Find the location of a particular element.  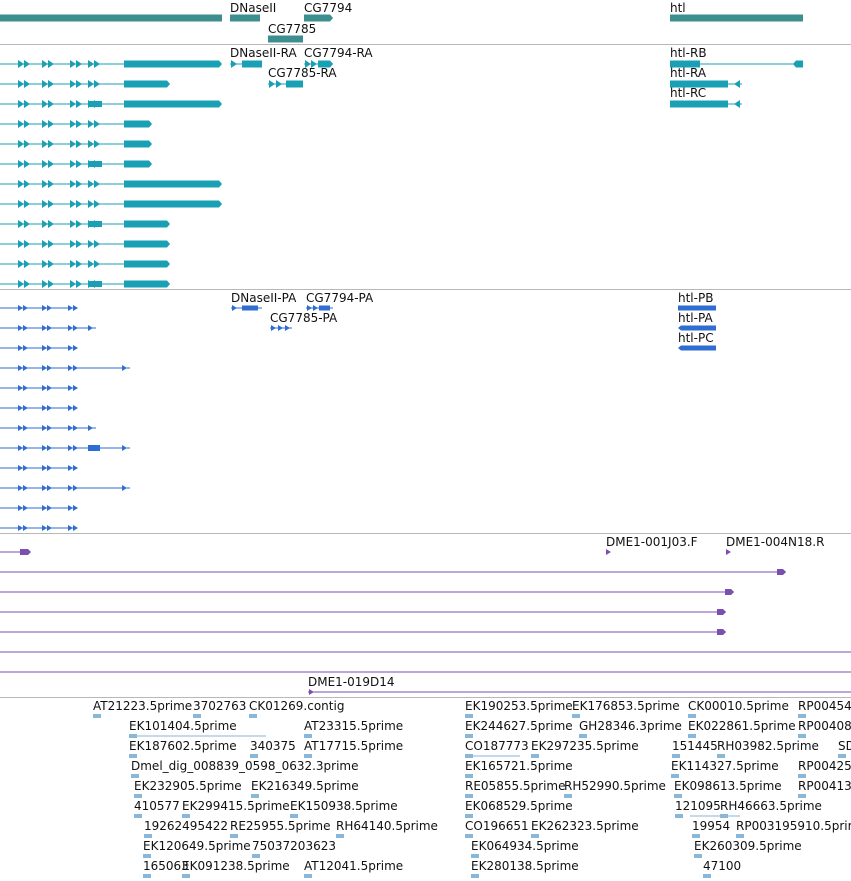

est-label: 410577 is located at coordinates (157, 806).